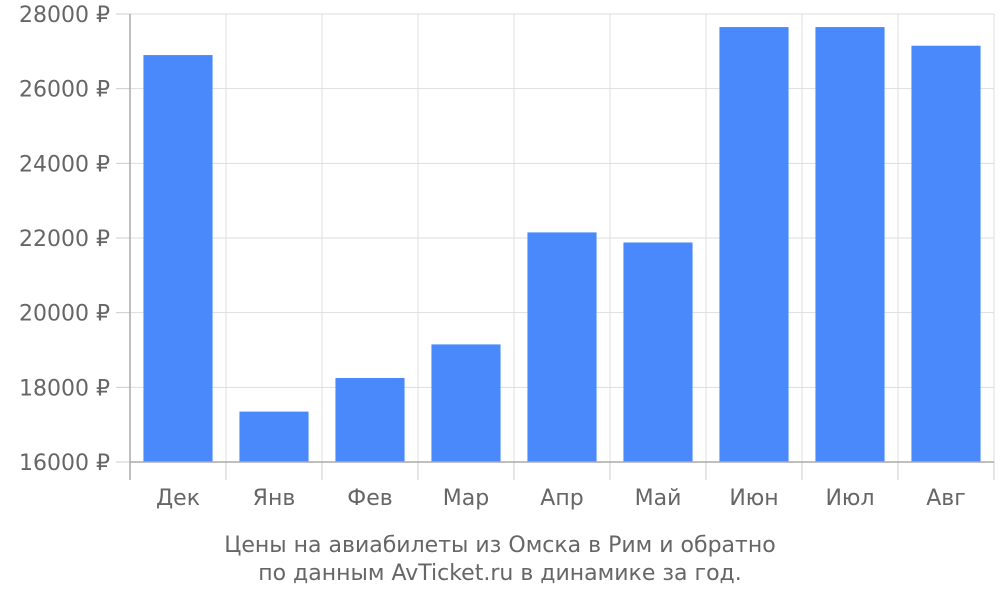 Image resolution: width=1000 pixels, height=600 pixels. I want to click on y-tick-label: 26000 ₽, so click(64, 90).